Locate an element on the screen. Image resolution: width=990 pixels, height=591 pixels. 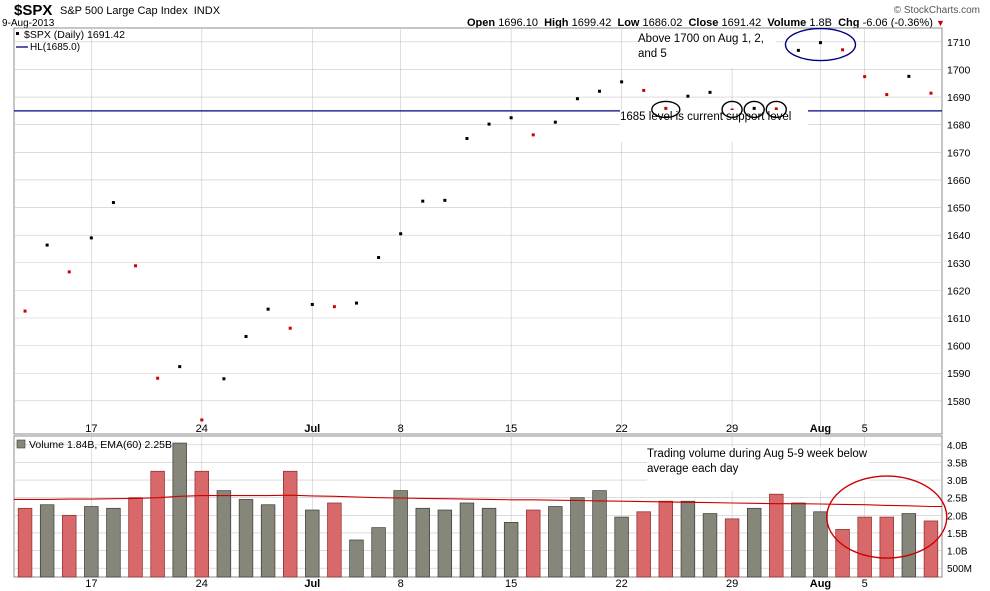
volume-x-tick-label: 24 is located at coordinates (202, 584).